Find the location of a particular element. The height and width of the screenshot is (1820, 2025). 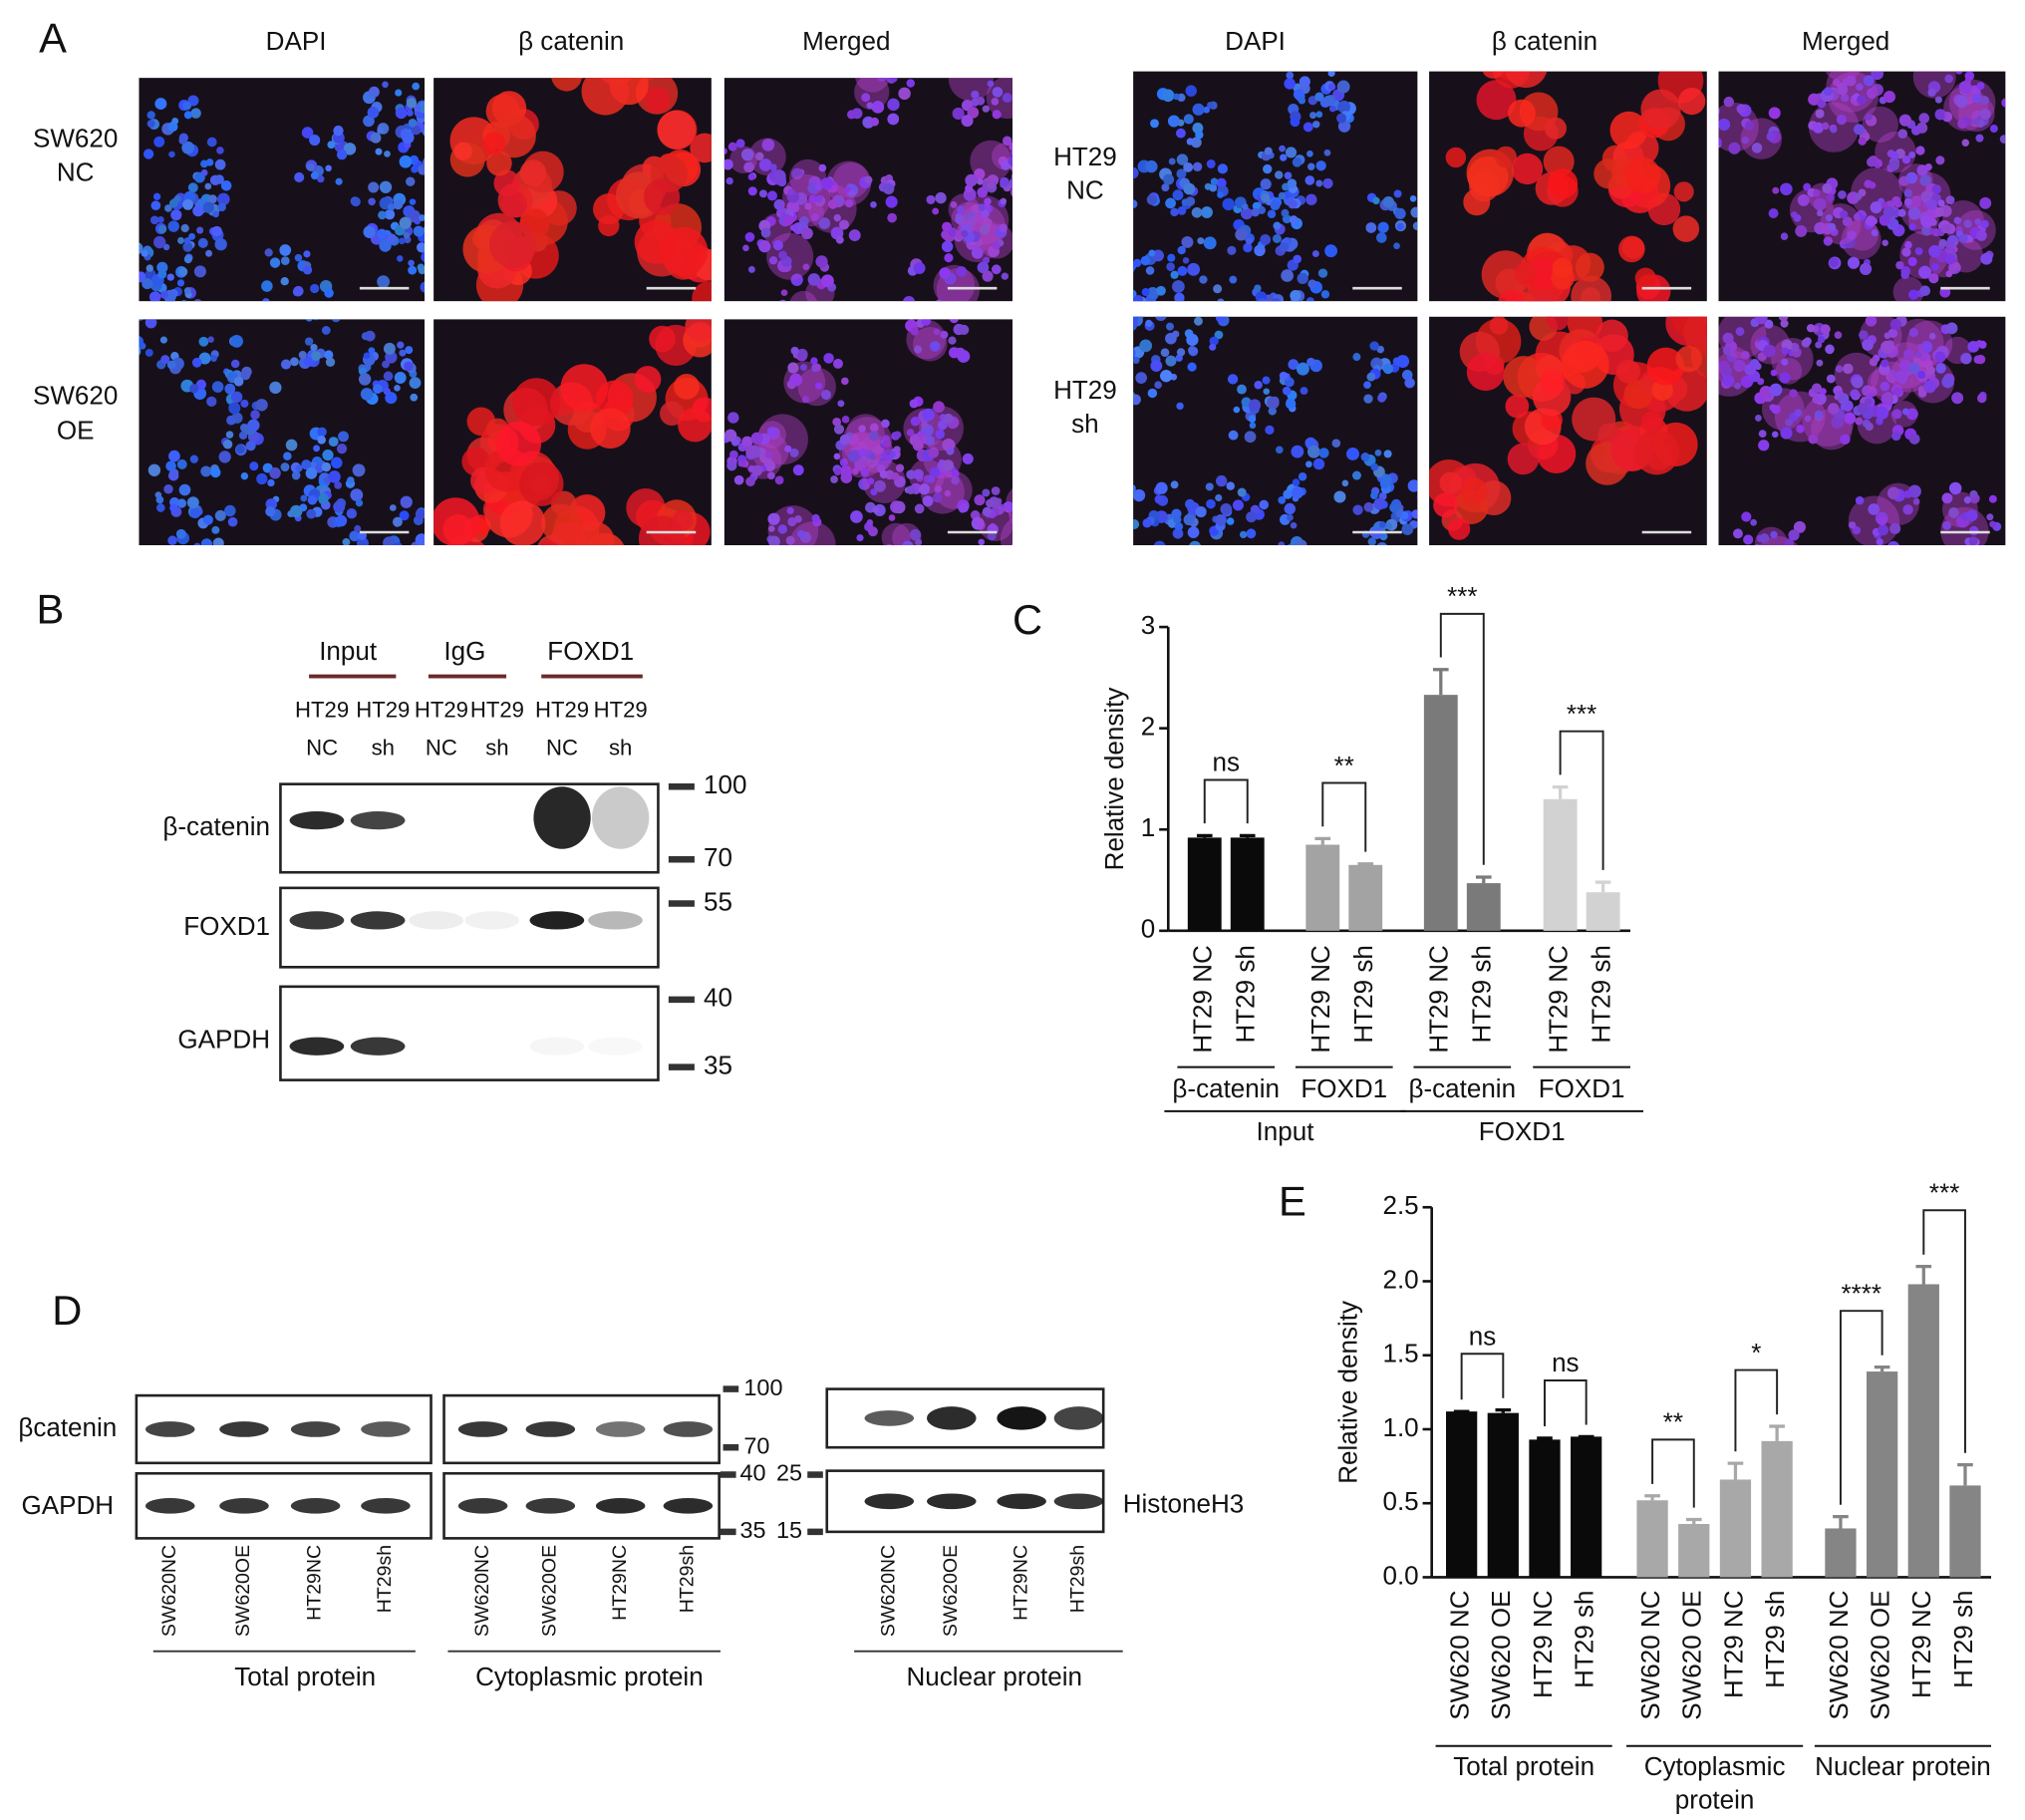

x-tick-label: HT29 sh is located at coordinates (1363, 994).